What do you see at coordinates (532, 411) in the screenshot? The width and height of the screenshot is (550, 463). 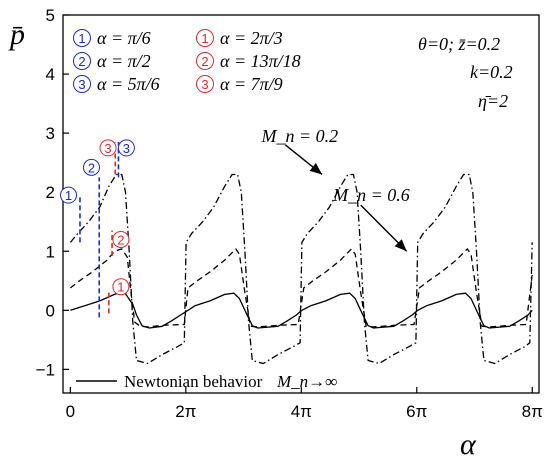 I see `x-tick-label: 8π` at bounding box center [532, 411].